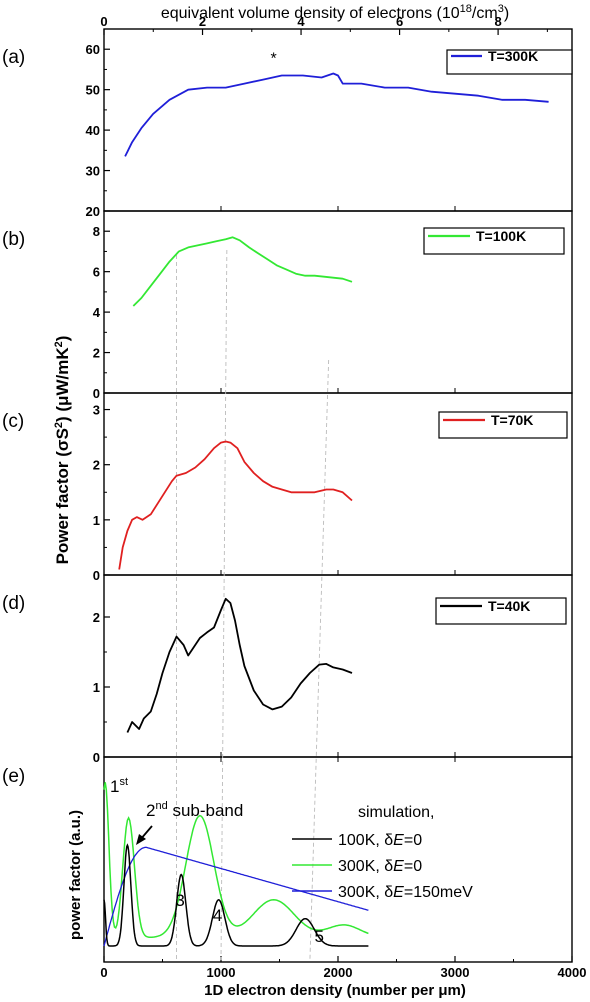  What do you see at coordinates (396, 812) in the screenshot?
I see `sim-legend-title: simulation,` at bounding box center [396, 812].